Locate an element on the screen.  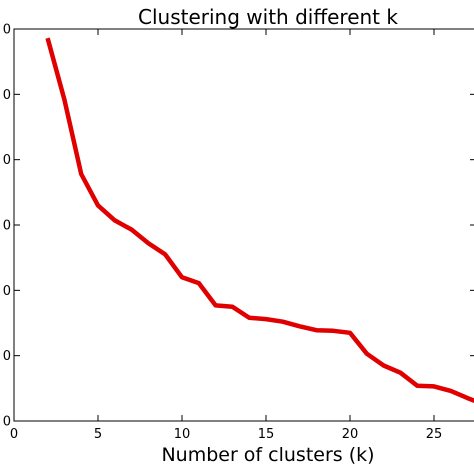
x-tick-label: 5 is located at coordinates (98, 434).